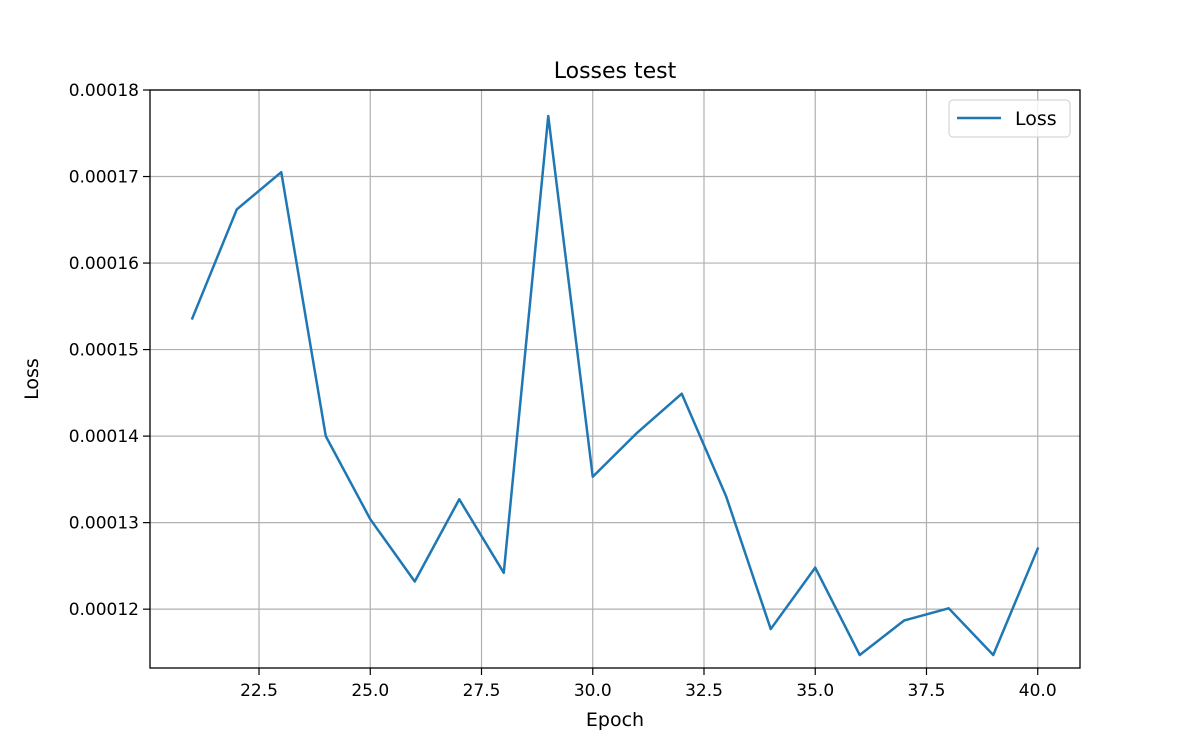  Describe the element at coordinates (259, 691) in the screenshot. I see `x-tick-label: 22.5` at that location.